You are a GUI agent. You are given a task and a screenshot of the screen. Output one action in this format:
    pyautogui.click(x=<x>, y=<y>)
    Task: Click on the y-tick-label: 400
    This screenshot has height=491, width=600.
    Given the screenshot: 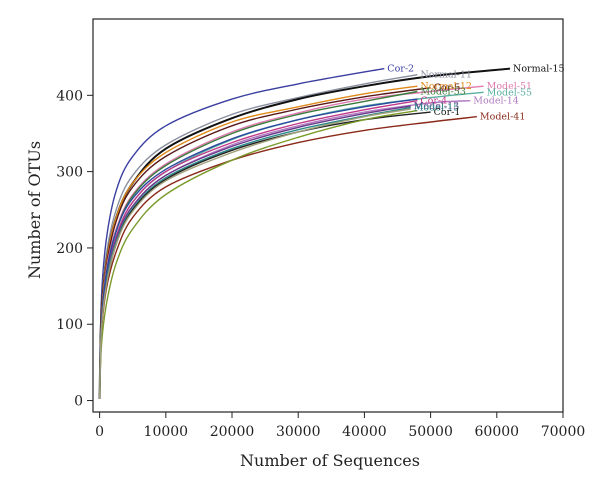 What is the action you would take?
    pyautogui.click(x=69, y=96)
    